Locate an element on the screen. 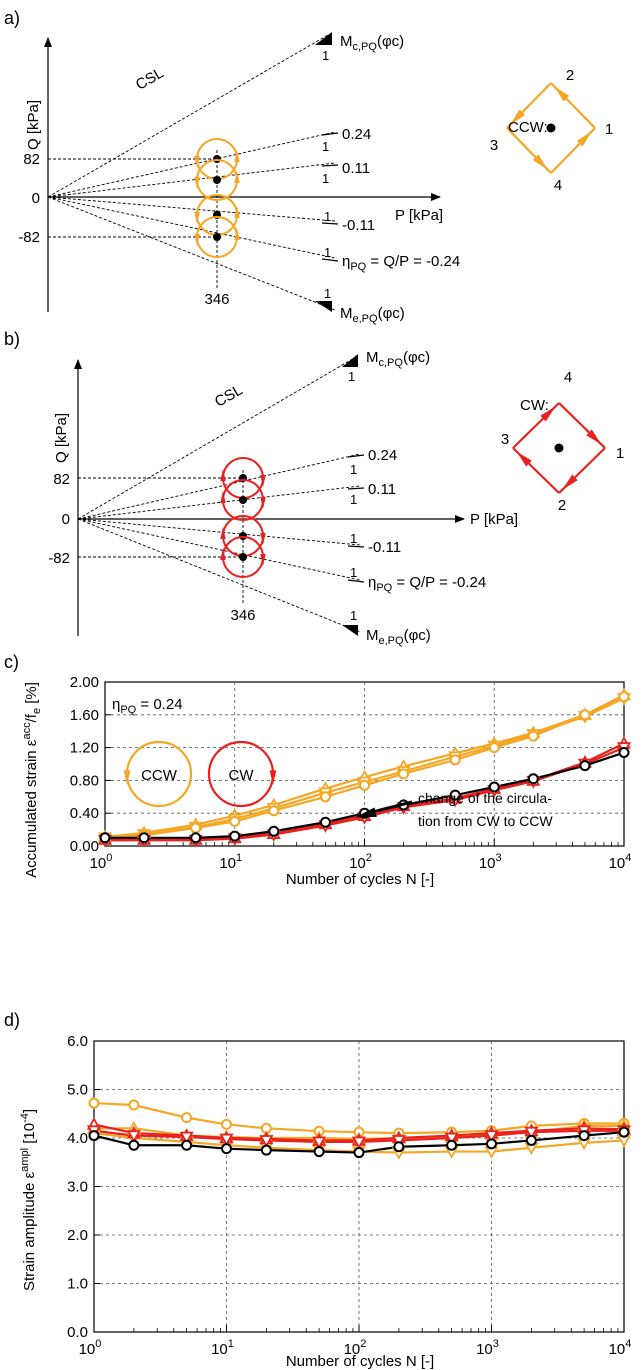  y-tick-label: 0.00 is located at coordinates (84, 846).